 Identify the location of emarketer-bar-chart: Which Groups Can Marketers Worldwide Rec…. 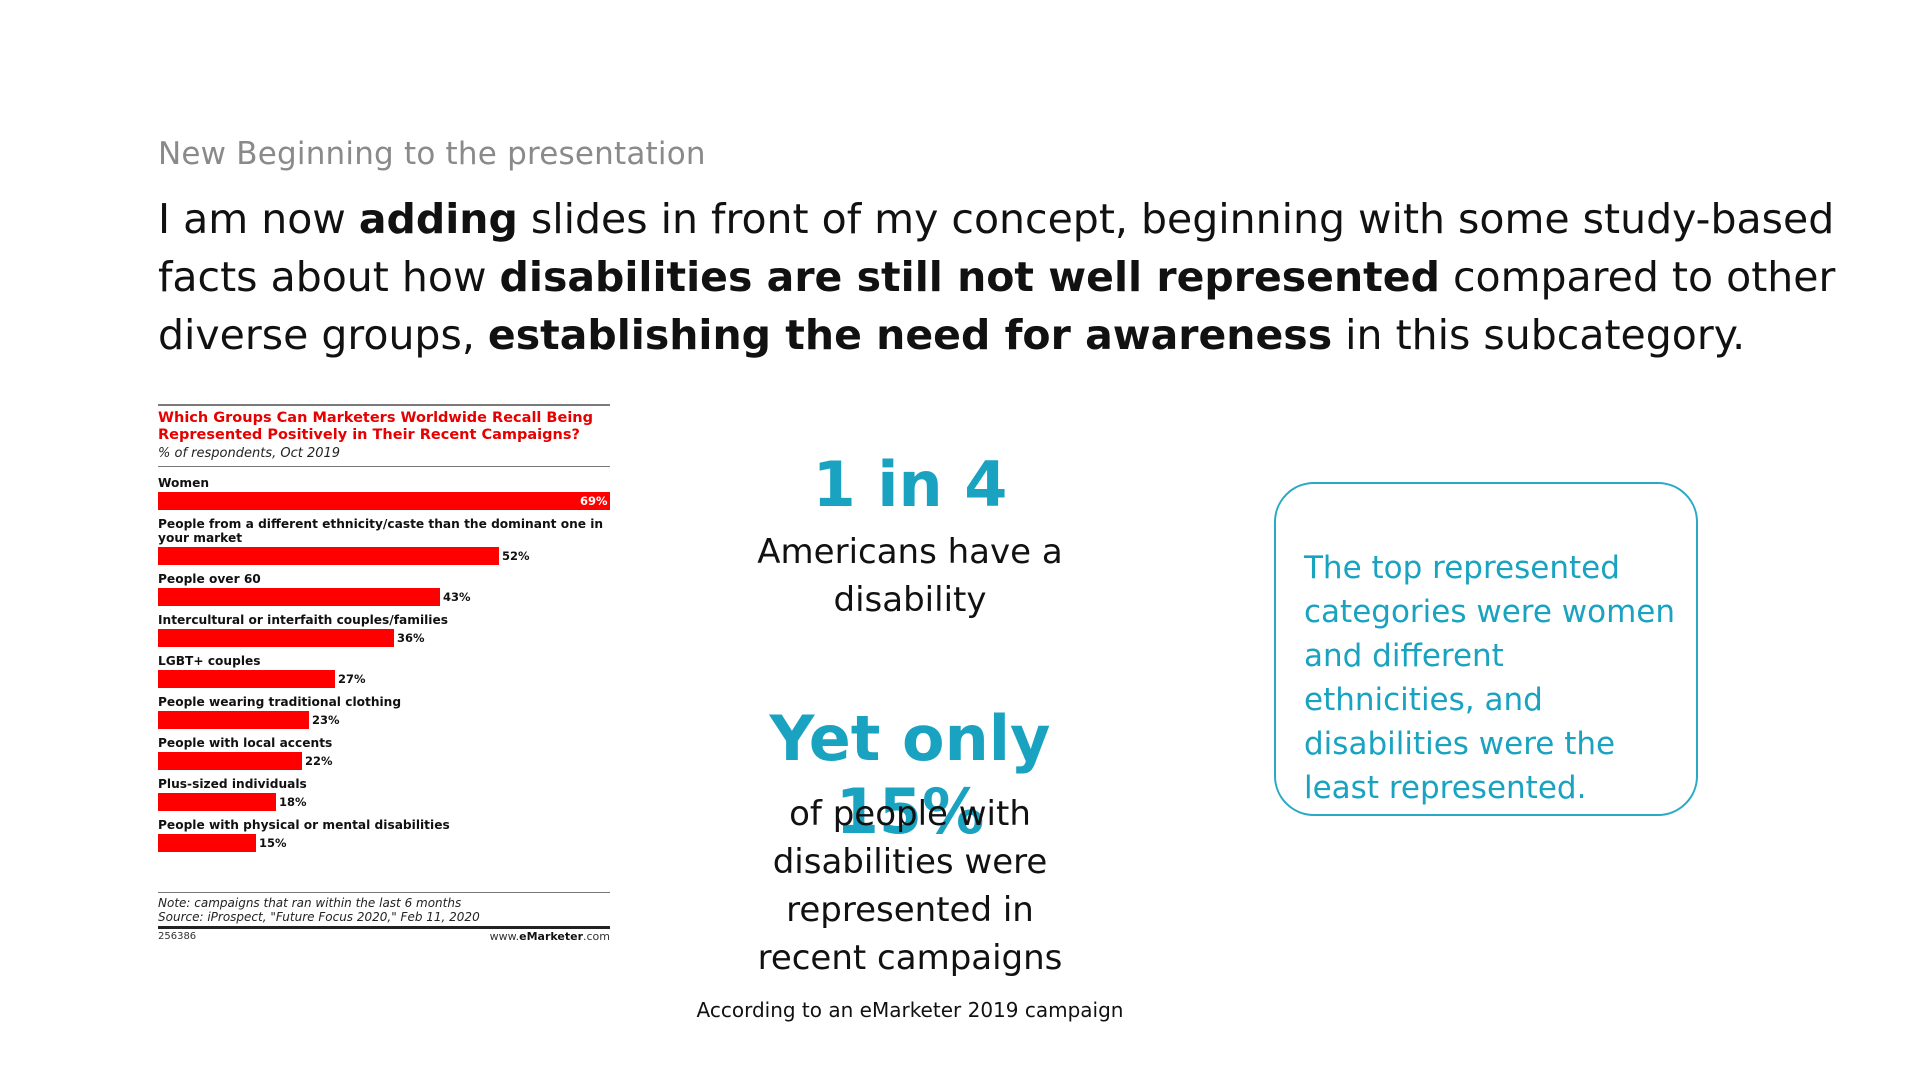
(384, 679).